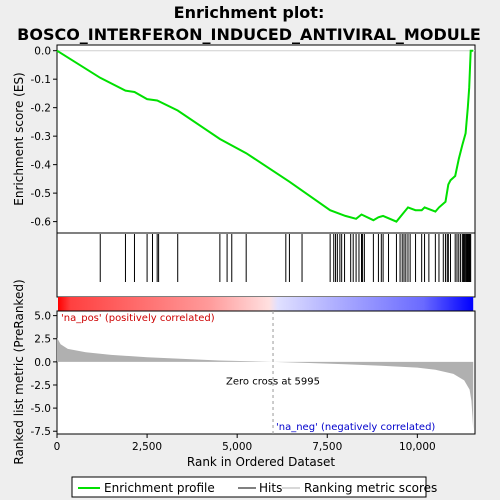  I want to click on x-tick-label: 5,000, so click(237, 447).